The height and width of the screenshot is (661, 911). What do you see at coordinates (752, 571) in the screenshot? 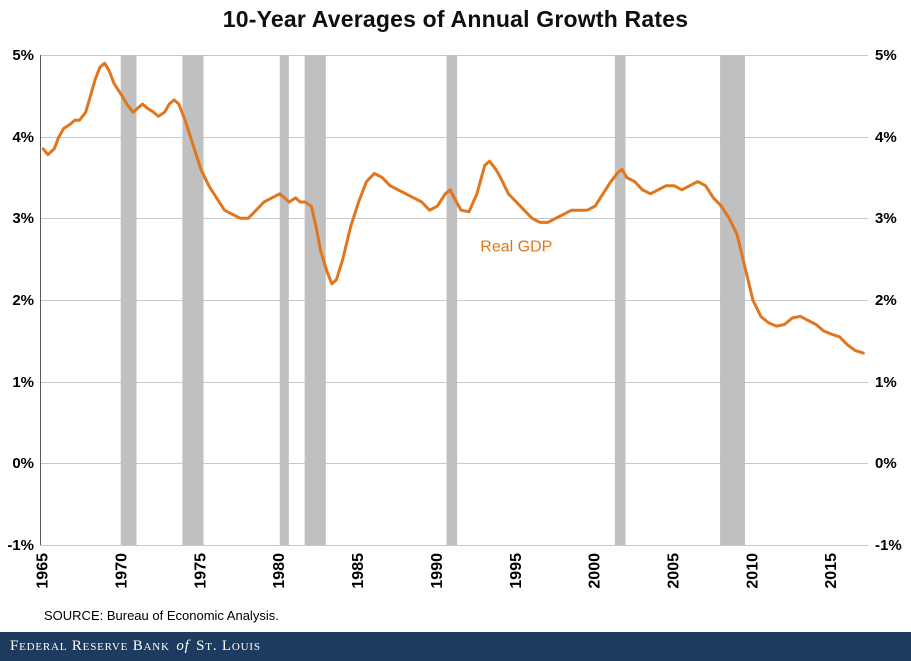
I see `x-axis-label: 2010` at bounding box center [752, 571].